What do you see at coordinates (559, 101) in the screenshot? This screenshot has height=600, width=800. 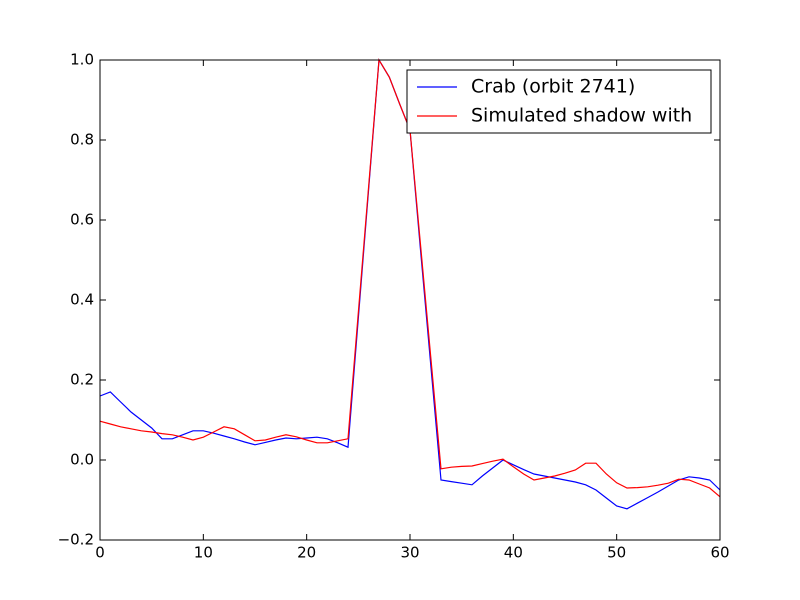 I see `legend-box` at bounding box center [559, 101].